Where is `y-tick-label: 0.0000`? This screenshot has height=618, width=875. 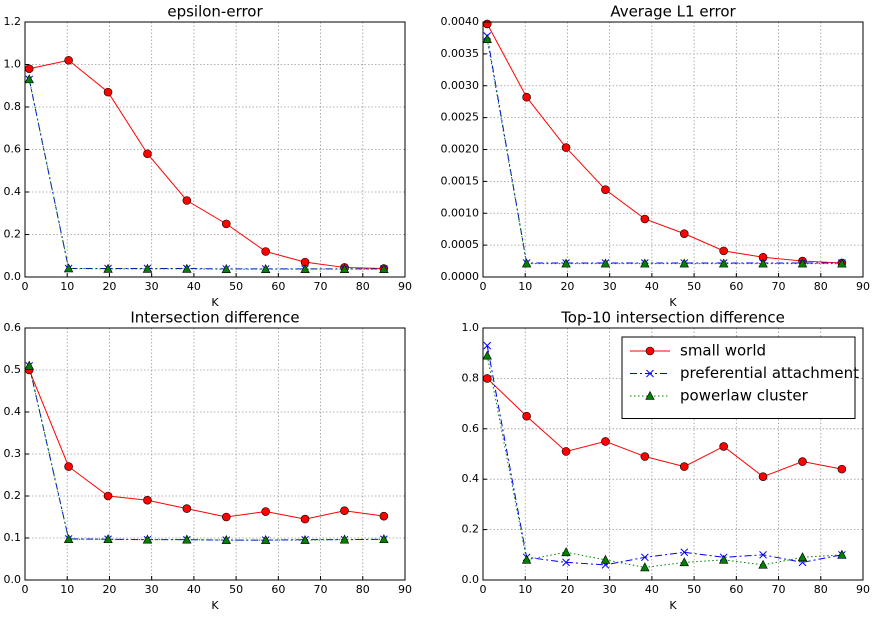
y-tick-label: 0.0000 is located at coordinates (460, 276).